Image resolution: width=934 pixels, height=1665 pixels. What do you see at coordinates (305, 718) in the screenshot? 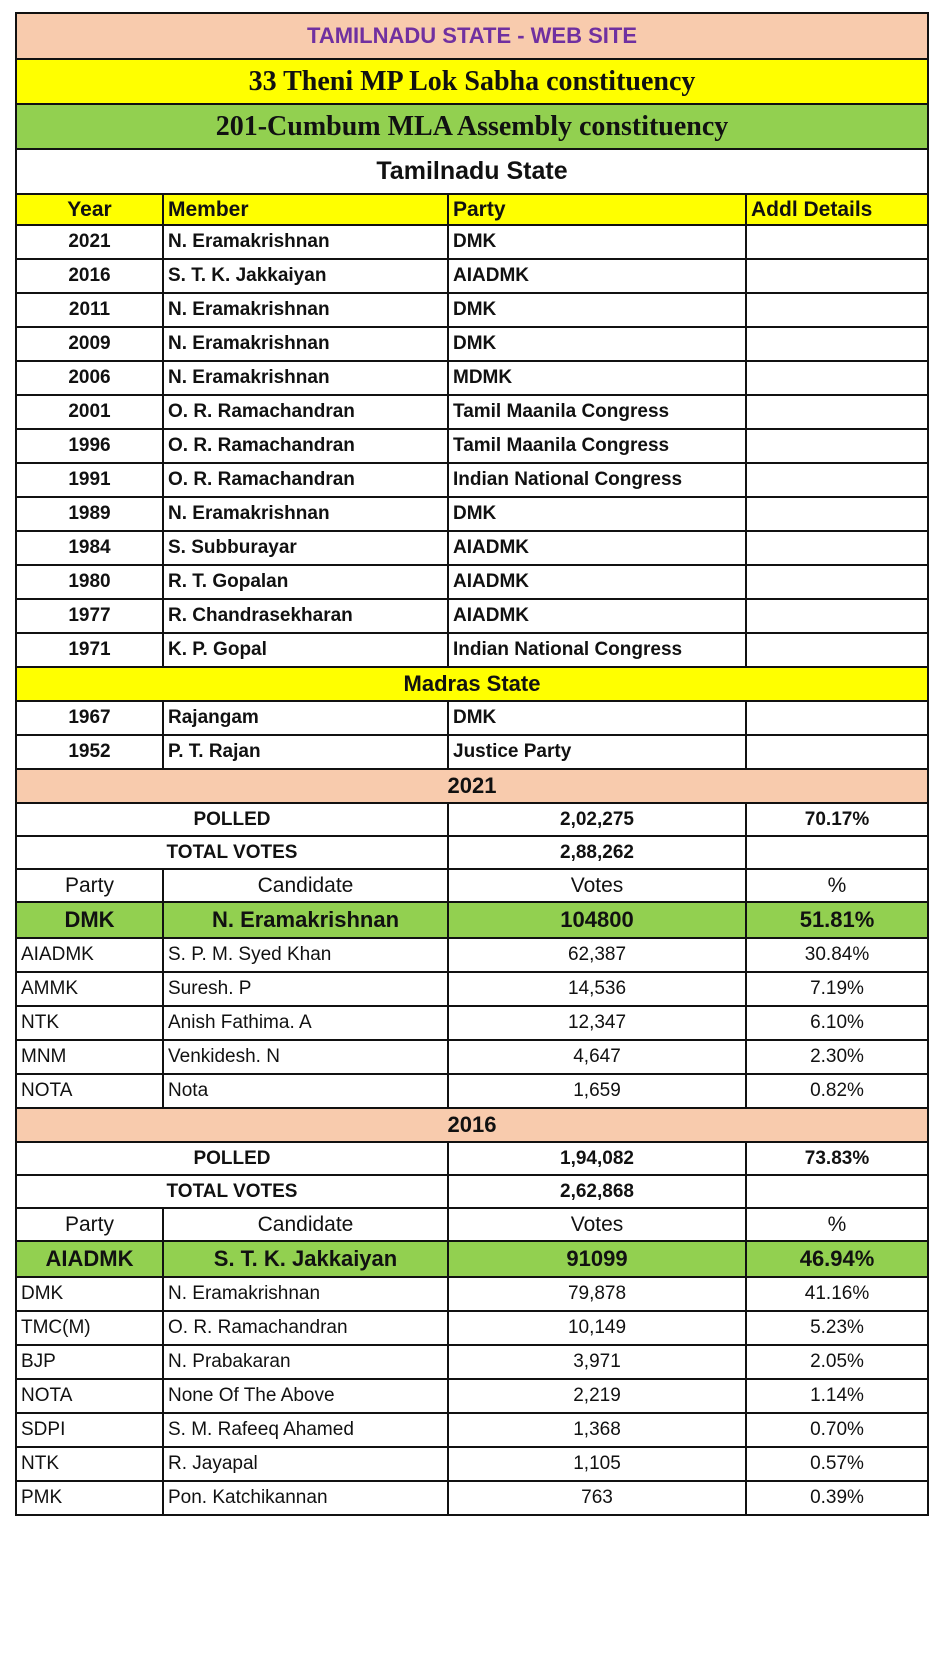
I see `member-name: Rajangam` at bounding box center [305, 718].